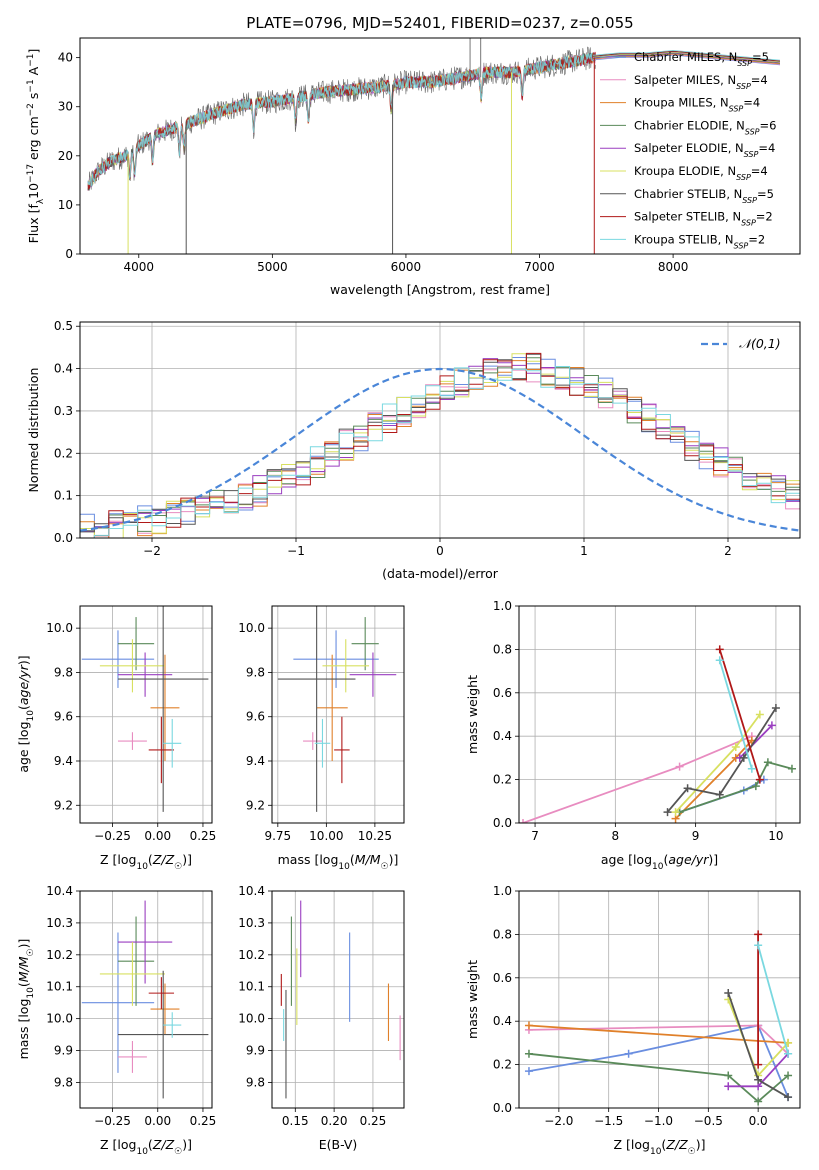  I want to click on axis-label-part: −2, so click(31, 109).